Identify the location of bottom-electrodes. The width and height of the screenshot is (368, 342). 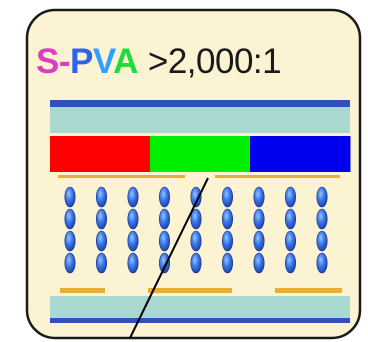
(201, 290).